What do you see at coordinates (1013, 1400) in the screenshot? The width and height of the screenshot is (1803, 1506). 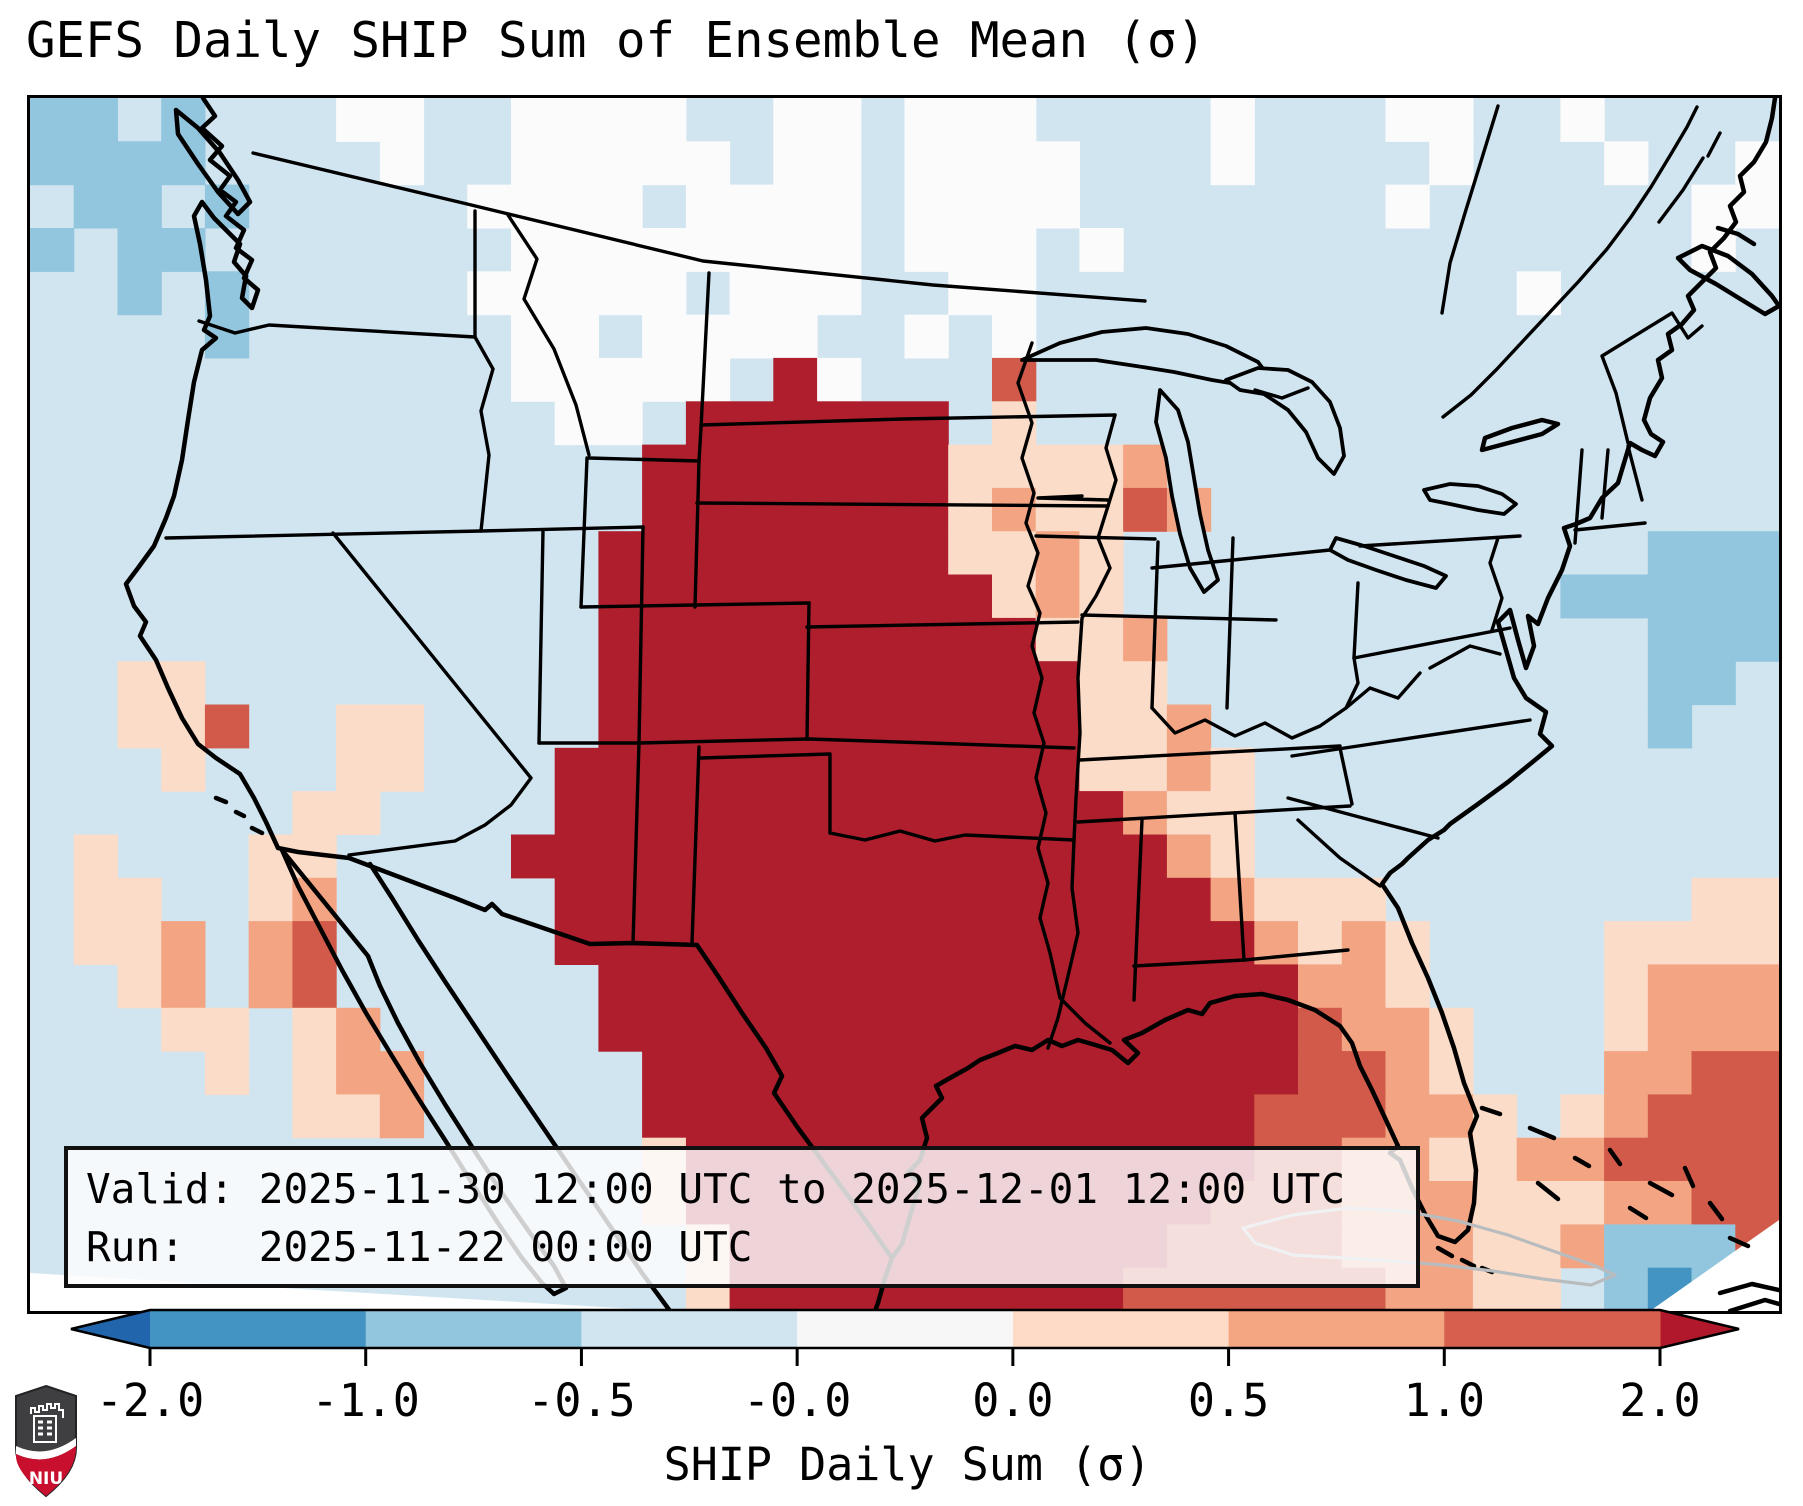 I see `colorbar-tick-label: 0.0` at bounding box center [1013, 1400].